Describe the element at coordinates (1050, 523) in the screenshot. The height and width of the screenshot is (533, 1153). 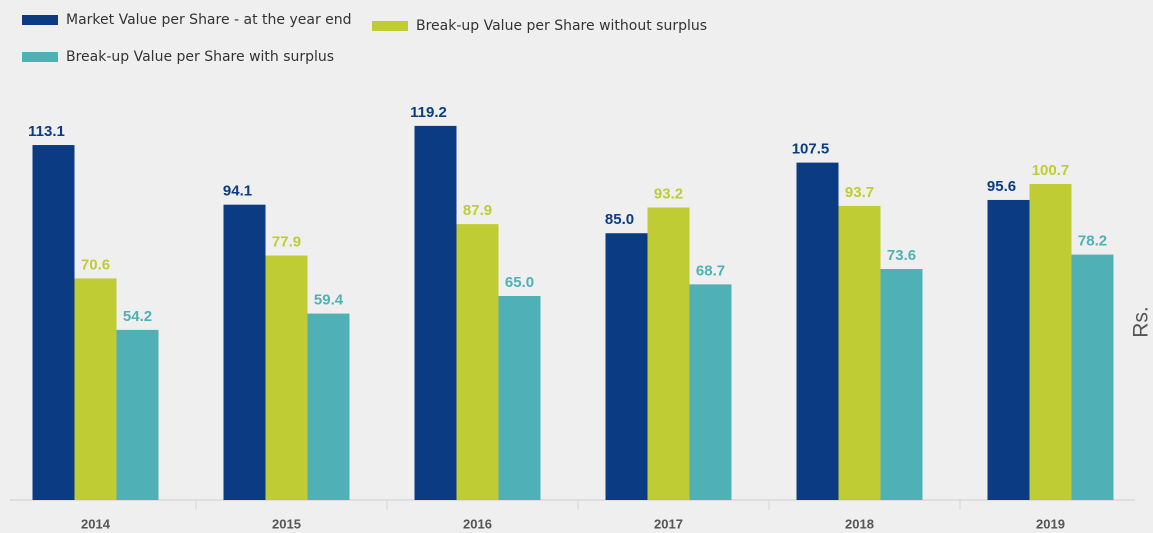
I see `x-tick-label: 2019` at that location.